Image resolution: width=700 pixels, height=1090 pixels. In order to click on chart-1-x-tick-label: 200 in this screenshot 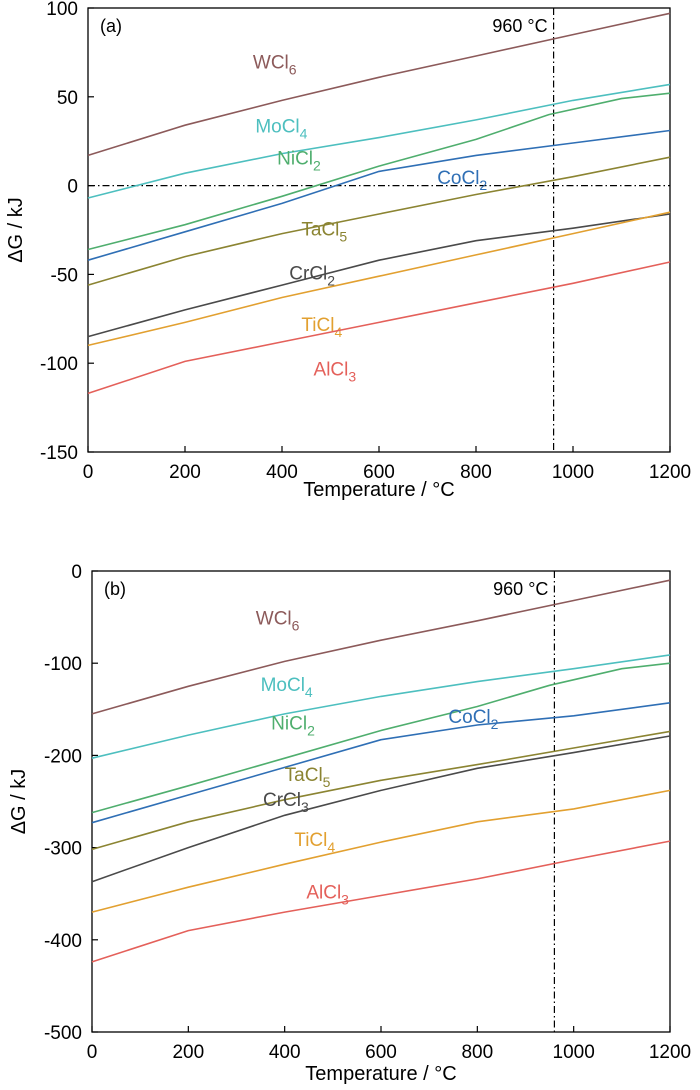, I will do `click(188, 1052)`.